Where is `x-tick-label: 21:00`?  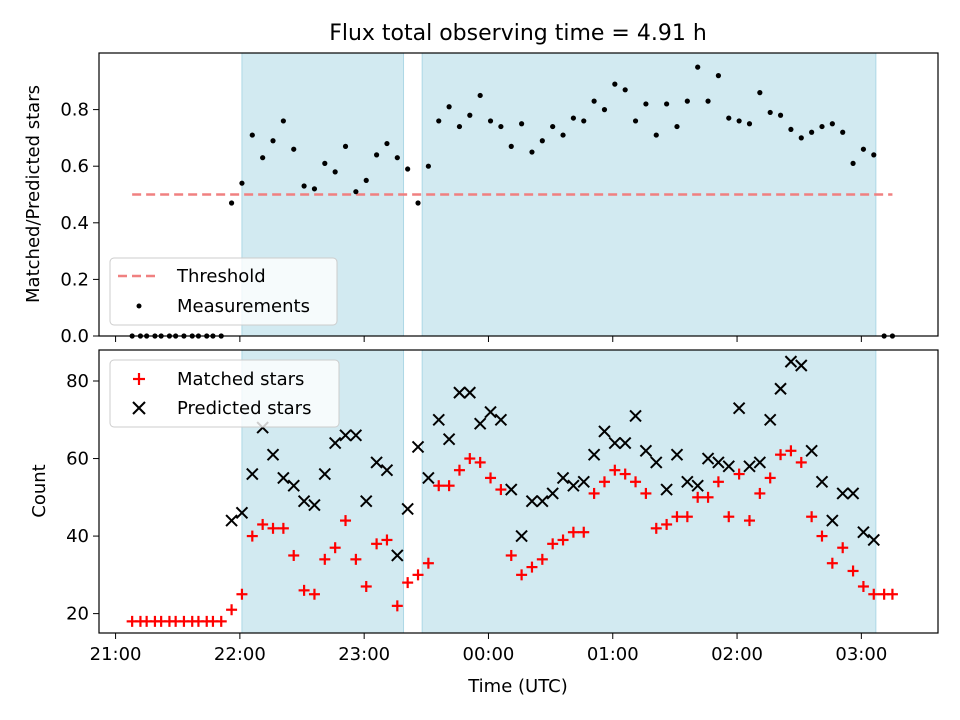 x-tick-label: 21:00 is located at coordinates (116, 654).